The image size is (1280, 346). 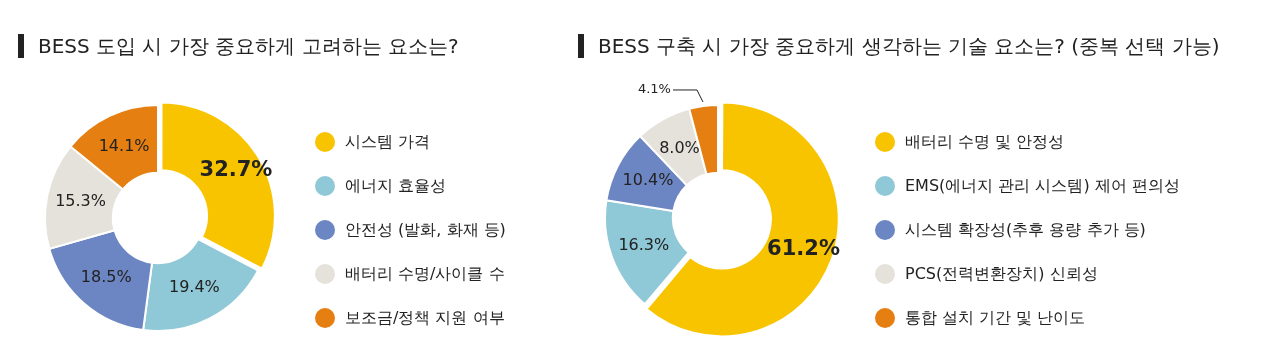 I want to click on legend-label: 보조금/정책 지원 여부, so click(x=425, y=318).